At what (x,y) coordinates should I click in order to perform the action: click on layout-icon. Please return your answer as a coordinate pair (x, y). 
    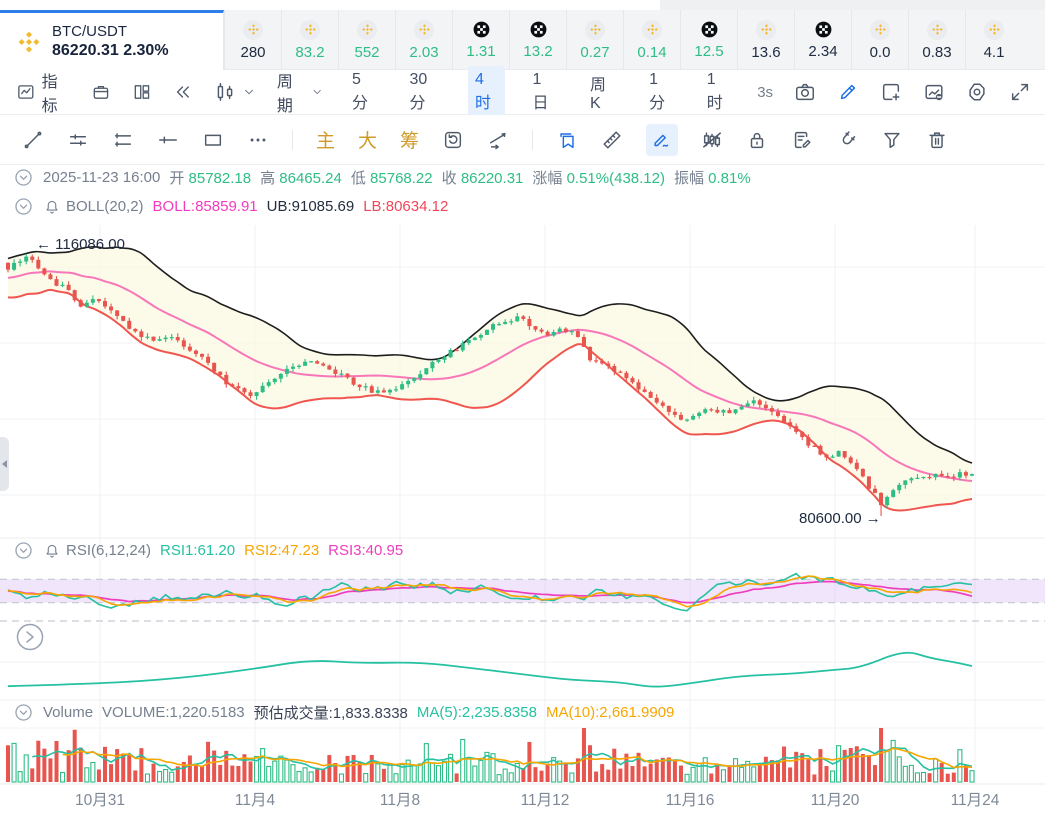
    Looking at the image, I should click on (142, 92).